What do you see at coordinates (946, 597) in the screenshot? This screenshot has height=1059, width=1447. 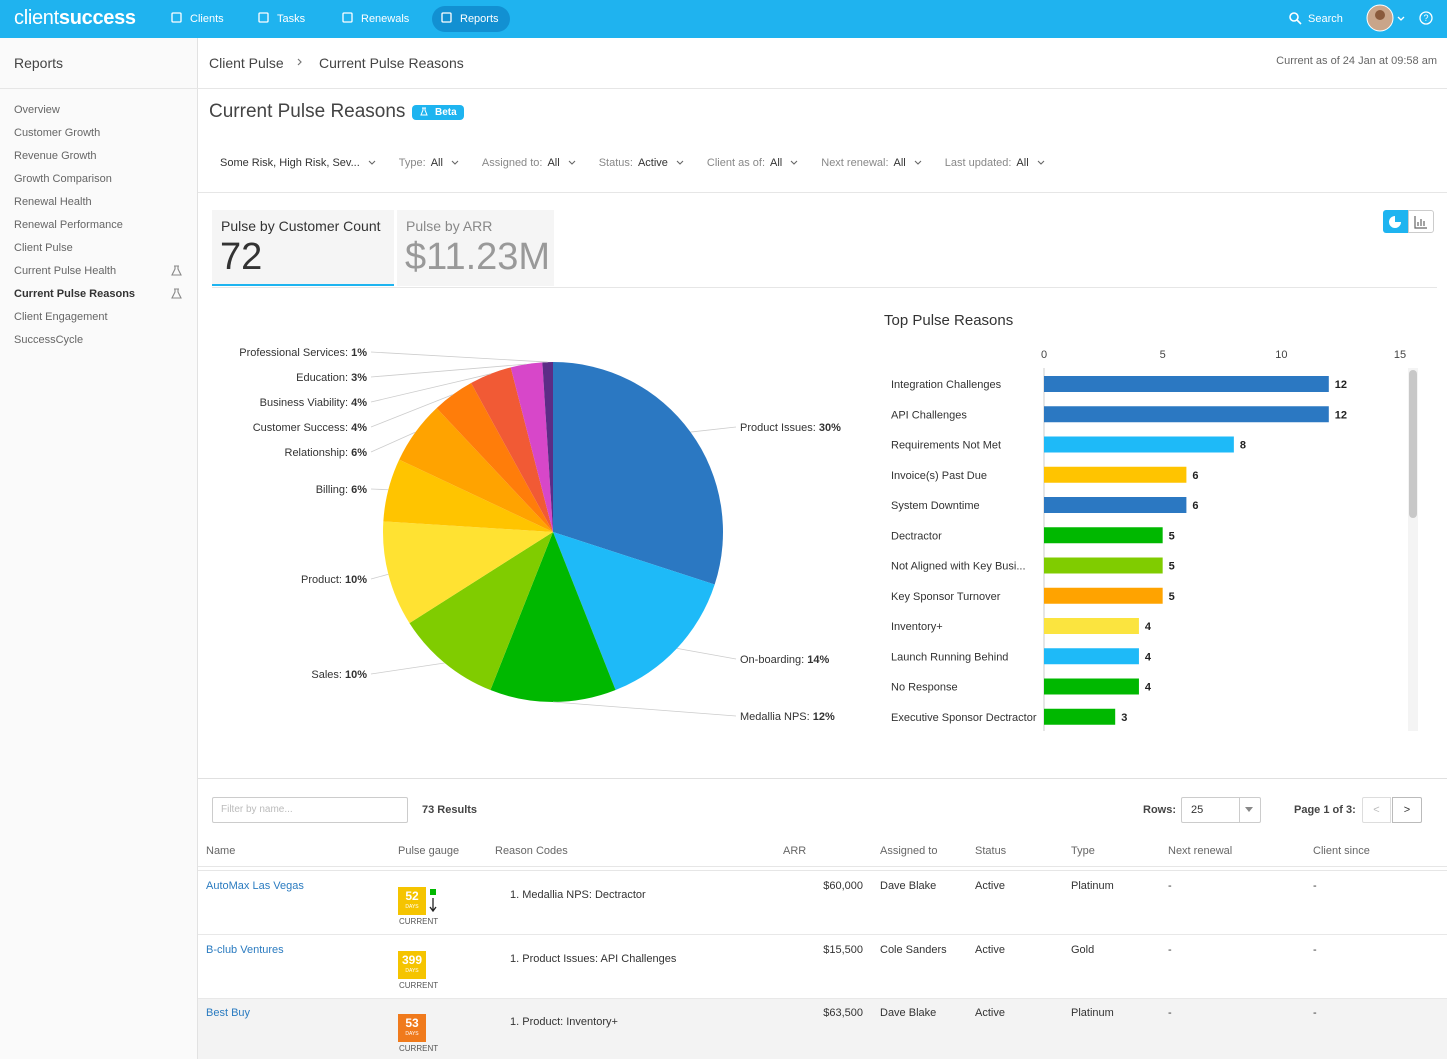 I see `category-label: Key Sponsor Turnover` at bounding box center [946, 597].